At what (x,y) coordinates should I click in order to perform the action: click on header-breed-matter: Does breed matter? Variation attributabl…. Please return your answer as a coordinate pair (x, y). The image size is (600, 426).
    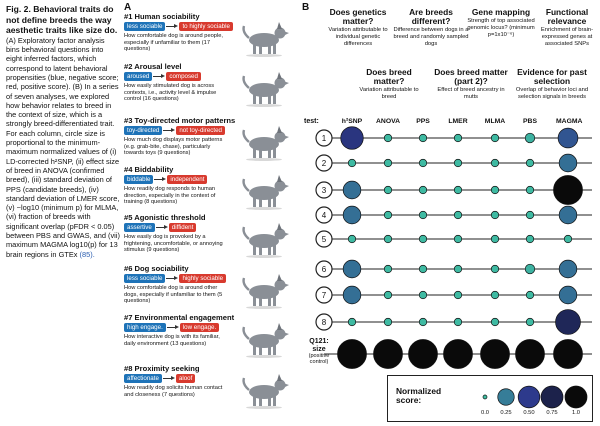
    Looking at the image, I should click on (389, 84).